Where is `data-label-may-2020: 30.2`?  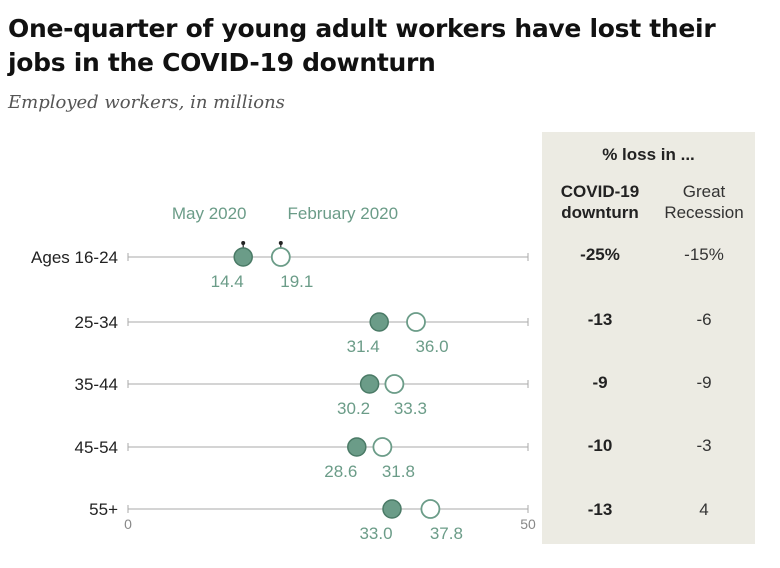 data-label-may-2020: 30.2 is located at coordinates (353, 408).